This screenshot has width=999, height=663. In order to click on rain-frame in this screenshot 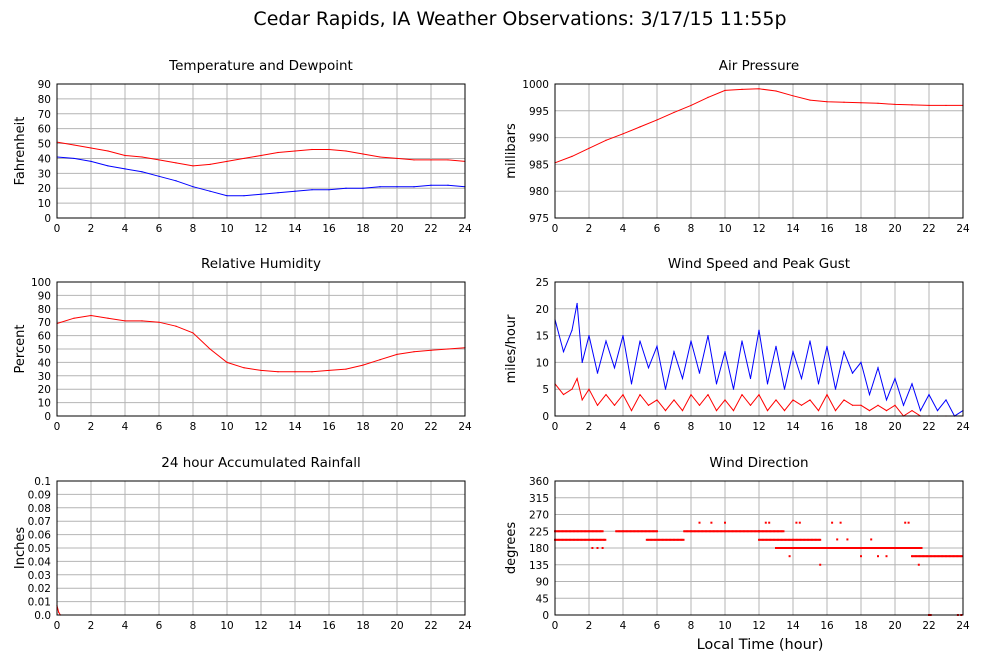, I will do `click(261, 548)`.